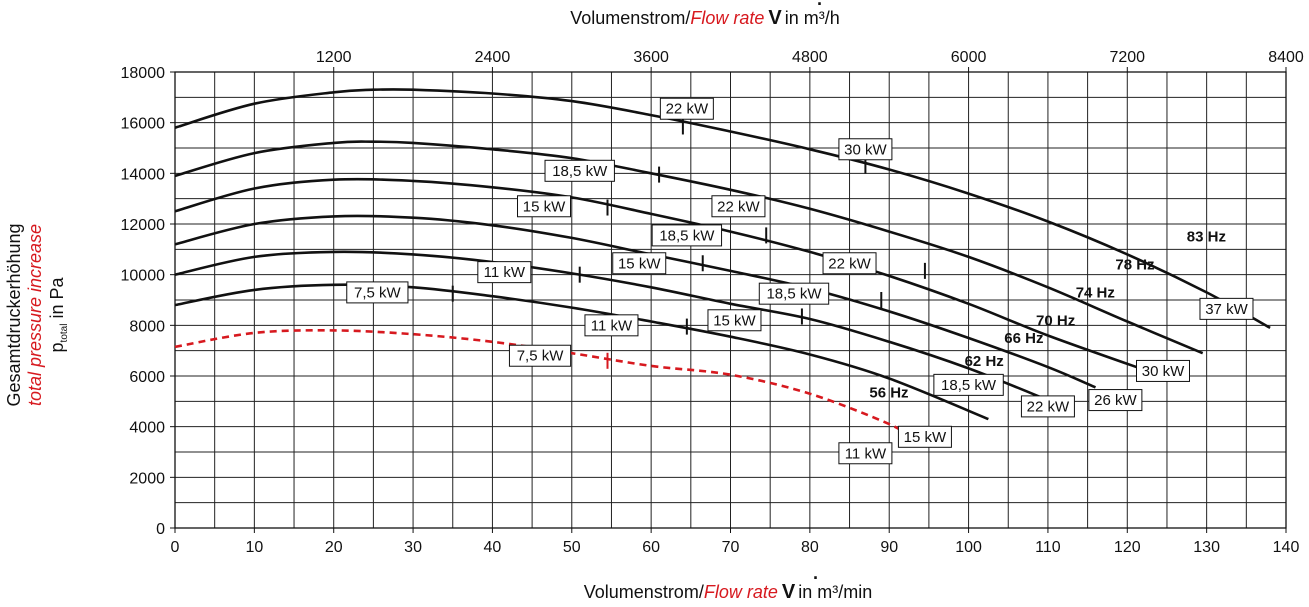 The width and height of the screenshot is (1309, 607). I want to click on x-top-tick-label: 2400, so click(493, 57).